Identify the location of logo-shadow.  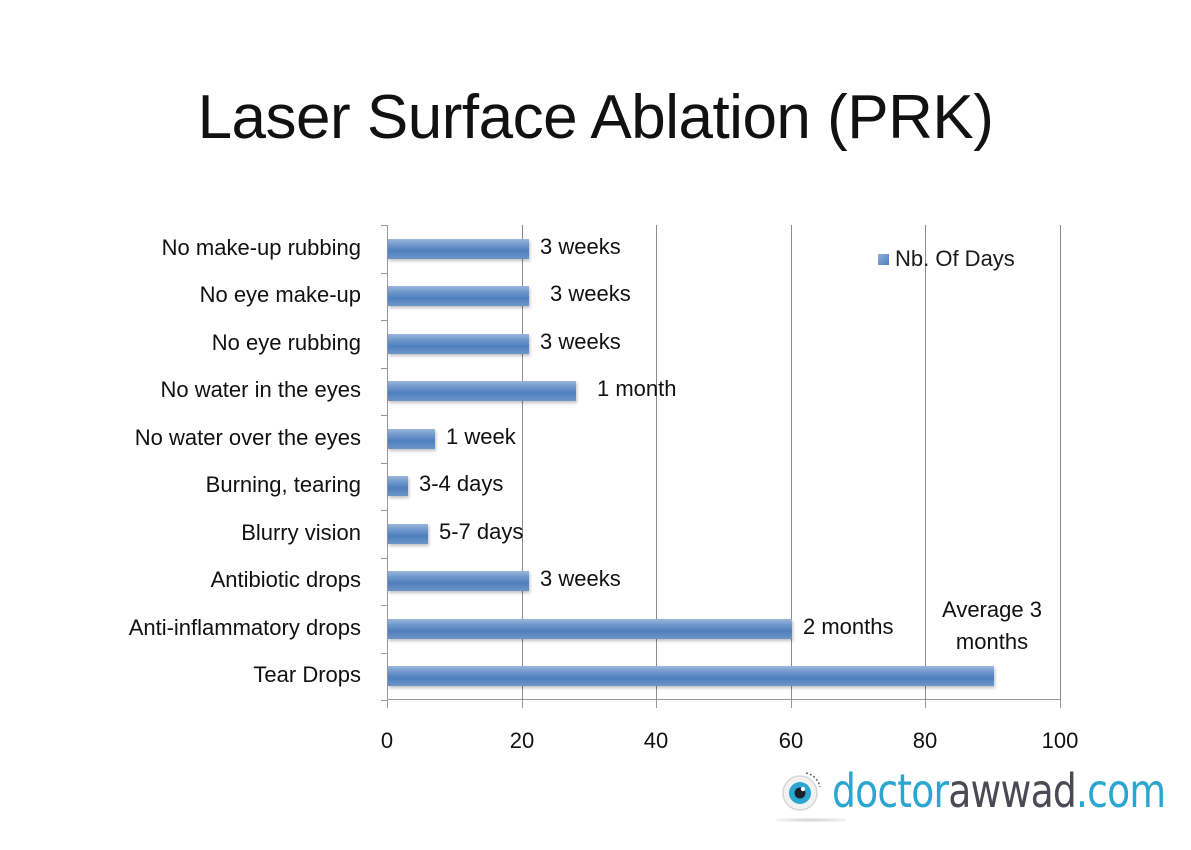
(811, 820).